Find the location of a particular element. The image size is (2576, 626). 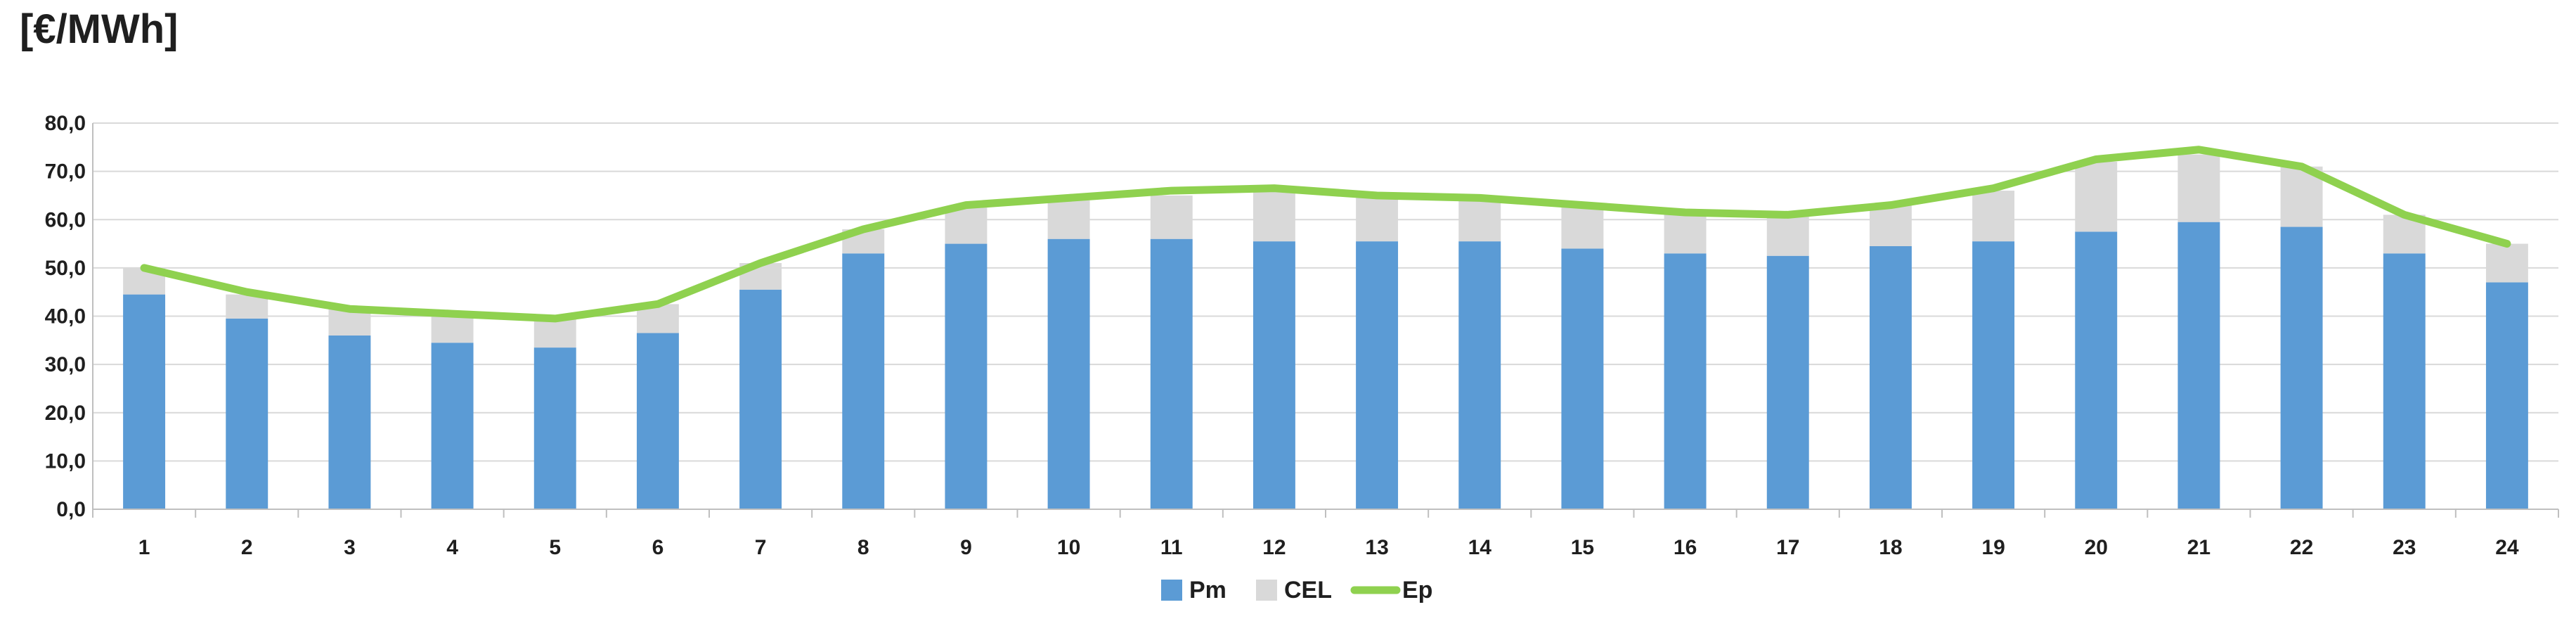

y-tick-label: 40,0 is located at coordinates (66, 316).